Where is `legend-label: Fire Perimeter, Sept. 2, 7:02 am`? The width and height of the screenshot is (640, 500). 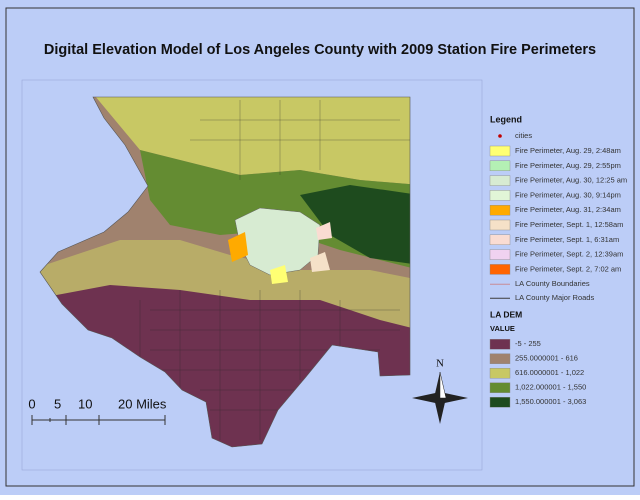
legend-label: Fire Perimeter, Sept. 2, 7:02 am is located at coordinates (568, 268).